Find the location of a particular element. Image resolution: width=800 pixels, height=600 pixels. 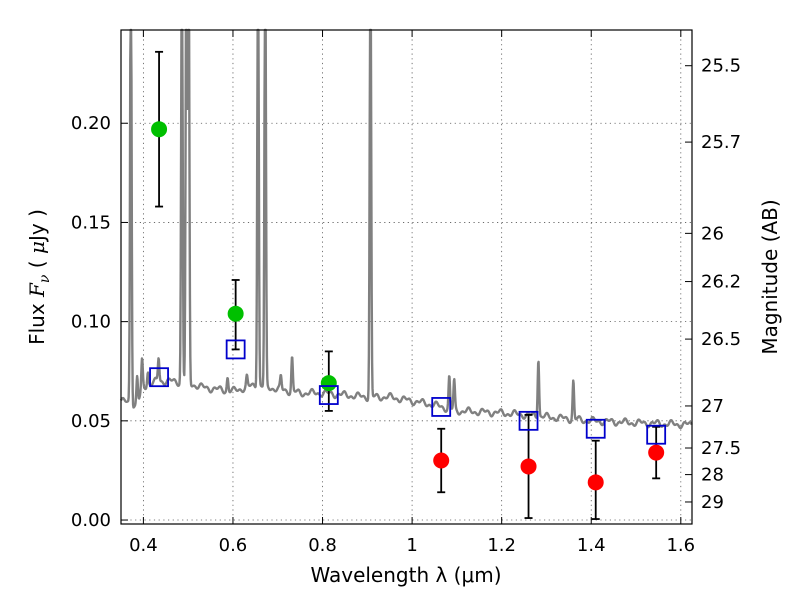

y-axis-label-subscript: ν is located at coordinates (45, 278).